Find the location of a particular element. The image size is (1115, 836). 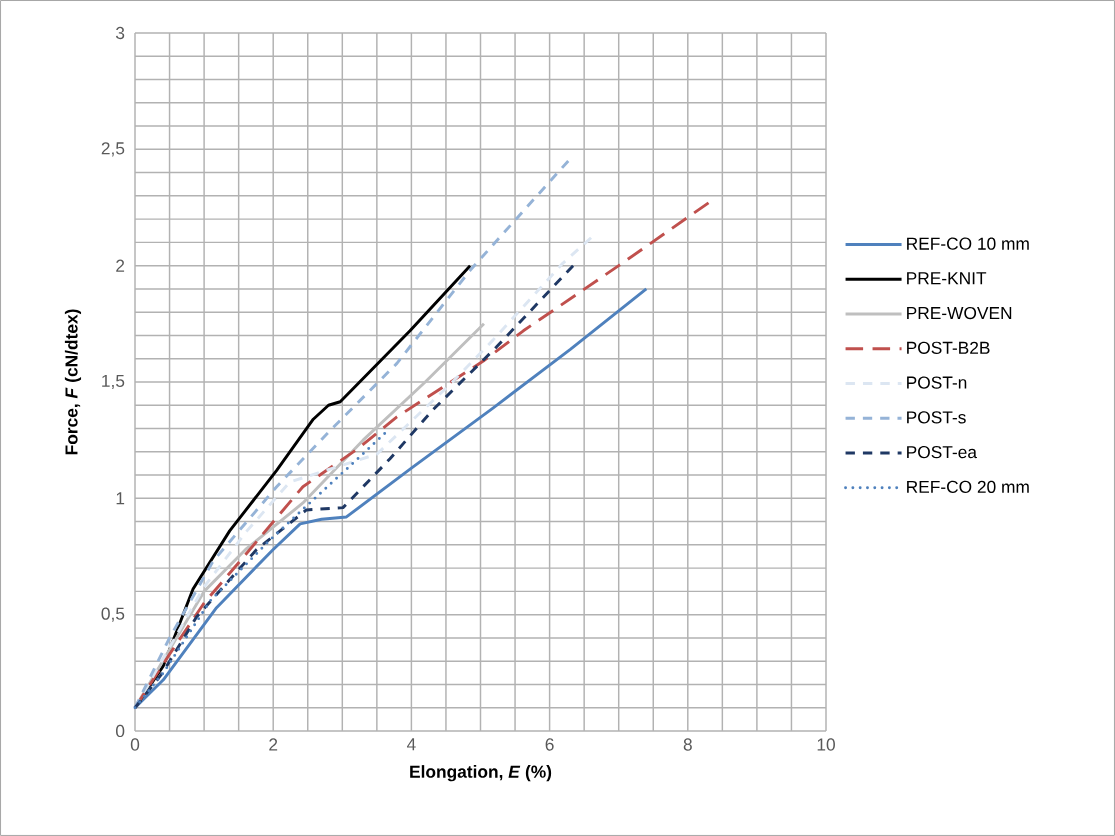

x-tick-label: 0 is located at coordinates (135, 744).